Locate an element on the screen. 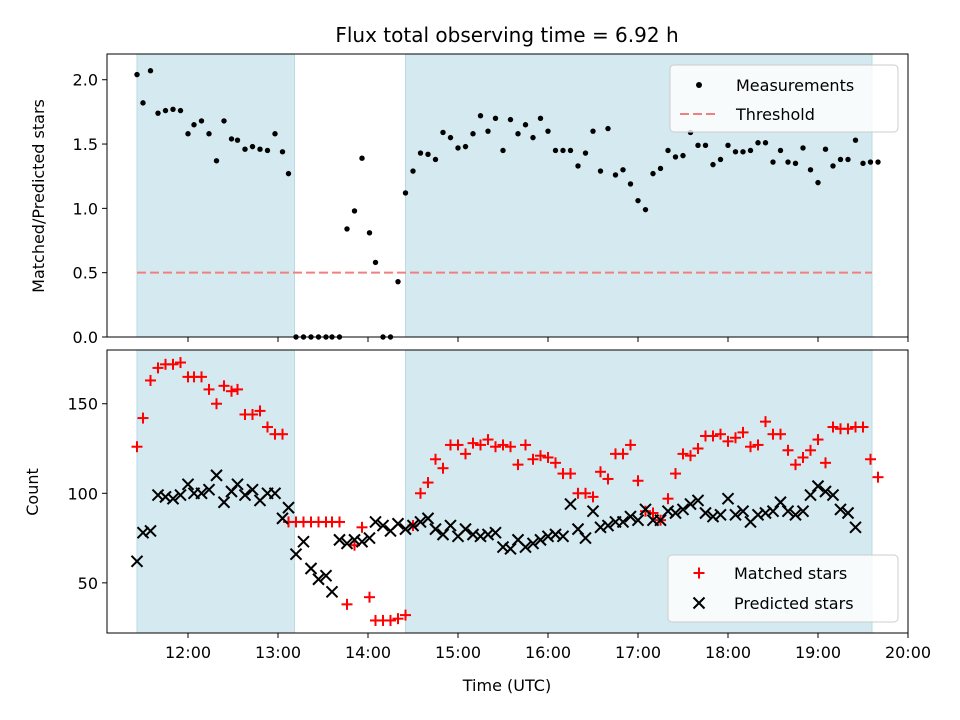 Image resolution: width=960 pixels, height=720 pixels. xtick-label: 19:00 is located at coordinates (818, 652).